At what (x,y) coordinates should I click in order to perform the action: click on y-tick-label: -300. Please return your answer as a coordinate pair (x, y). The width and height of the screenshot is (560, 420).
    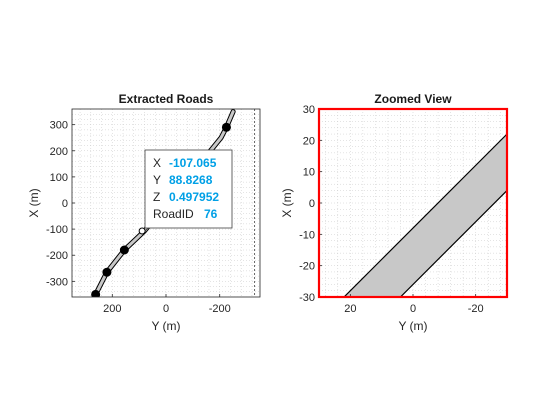
    Looking at the image, I should click on (57, 282).